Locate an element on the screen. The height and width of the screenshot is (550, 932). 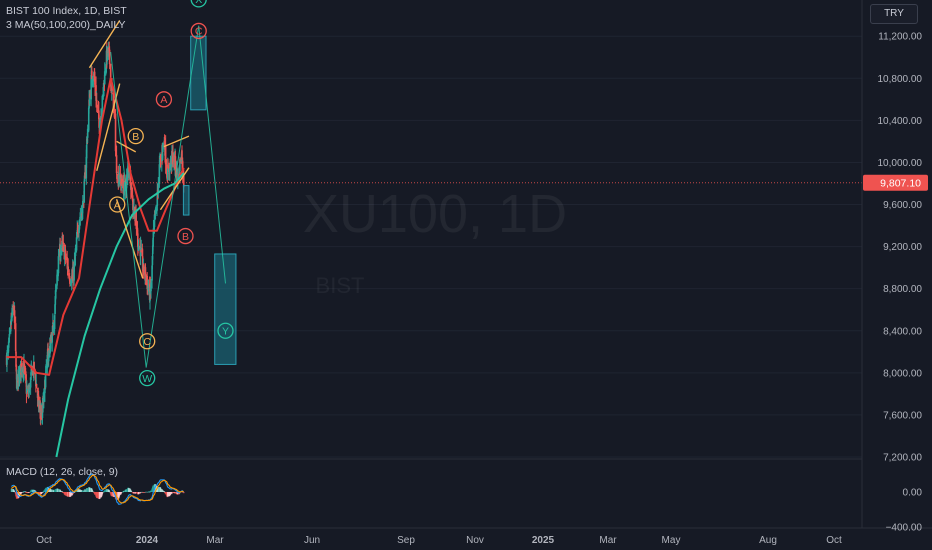
macd-pane is located at coordinates (97, 489).